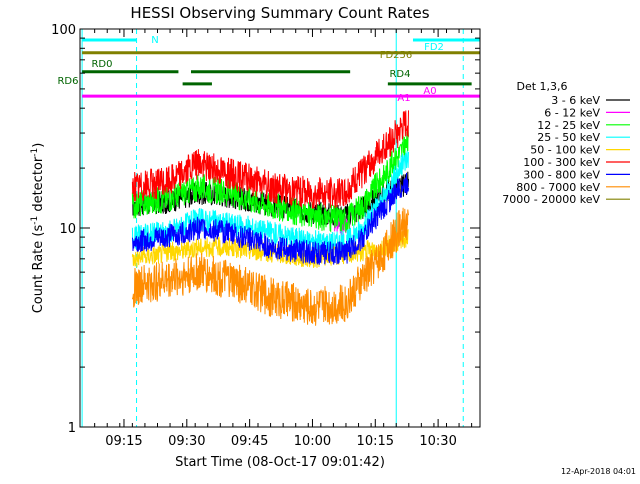 This screenshot has height=484, width=640. I want to click on y-tick-label-1: 10, so click(67, 229).